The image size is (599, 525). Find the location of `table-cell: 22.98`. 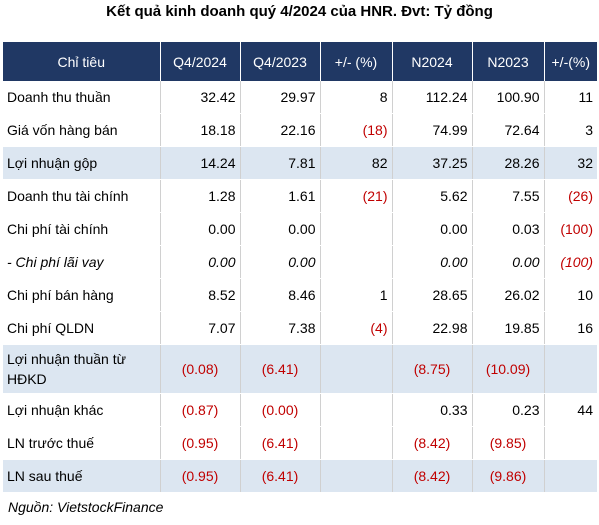

table-cell: 22.98 is located at coordinates (432, 328).